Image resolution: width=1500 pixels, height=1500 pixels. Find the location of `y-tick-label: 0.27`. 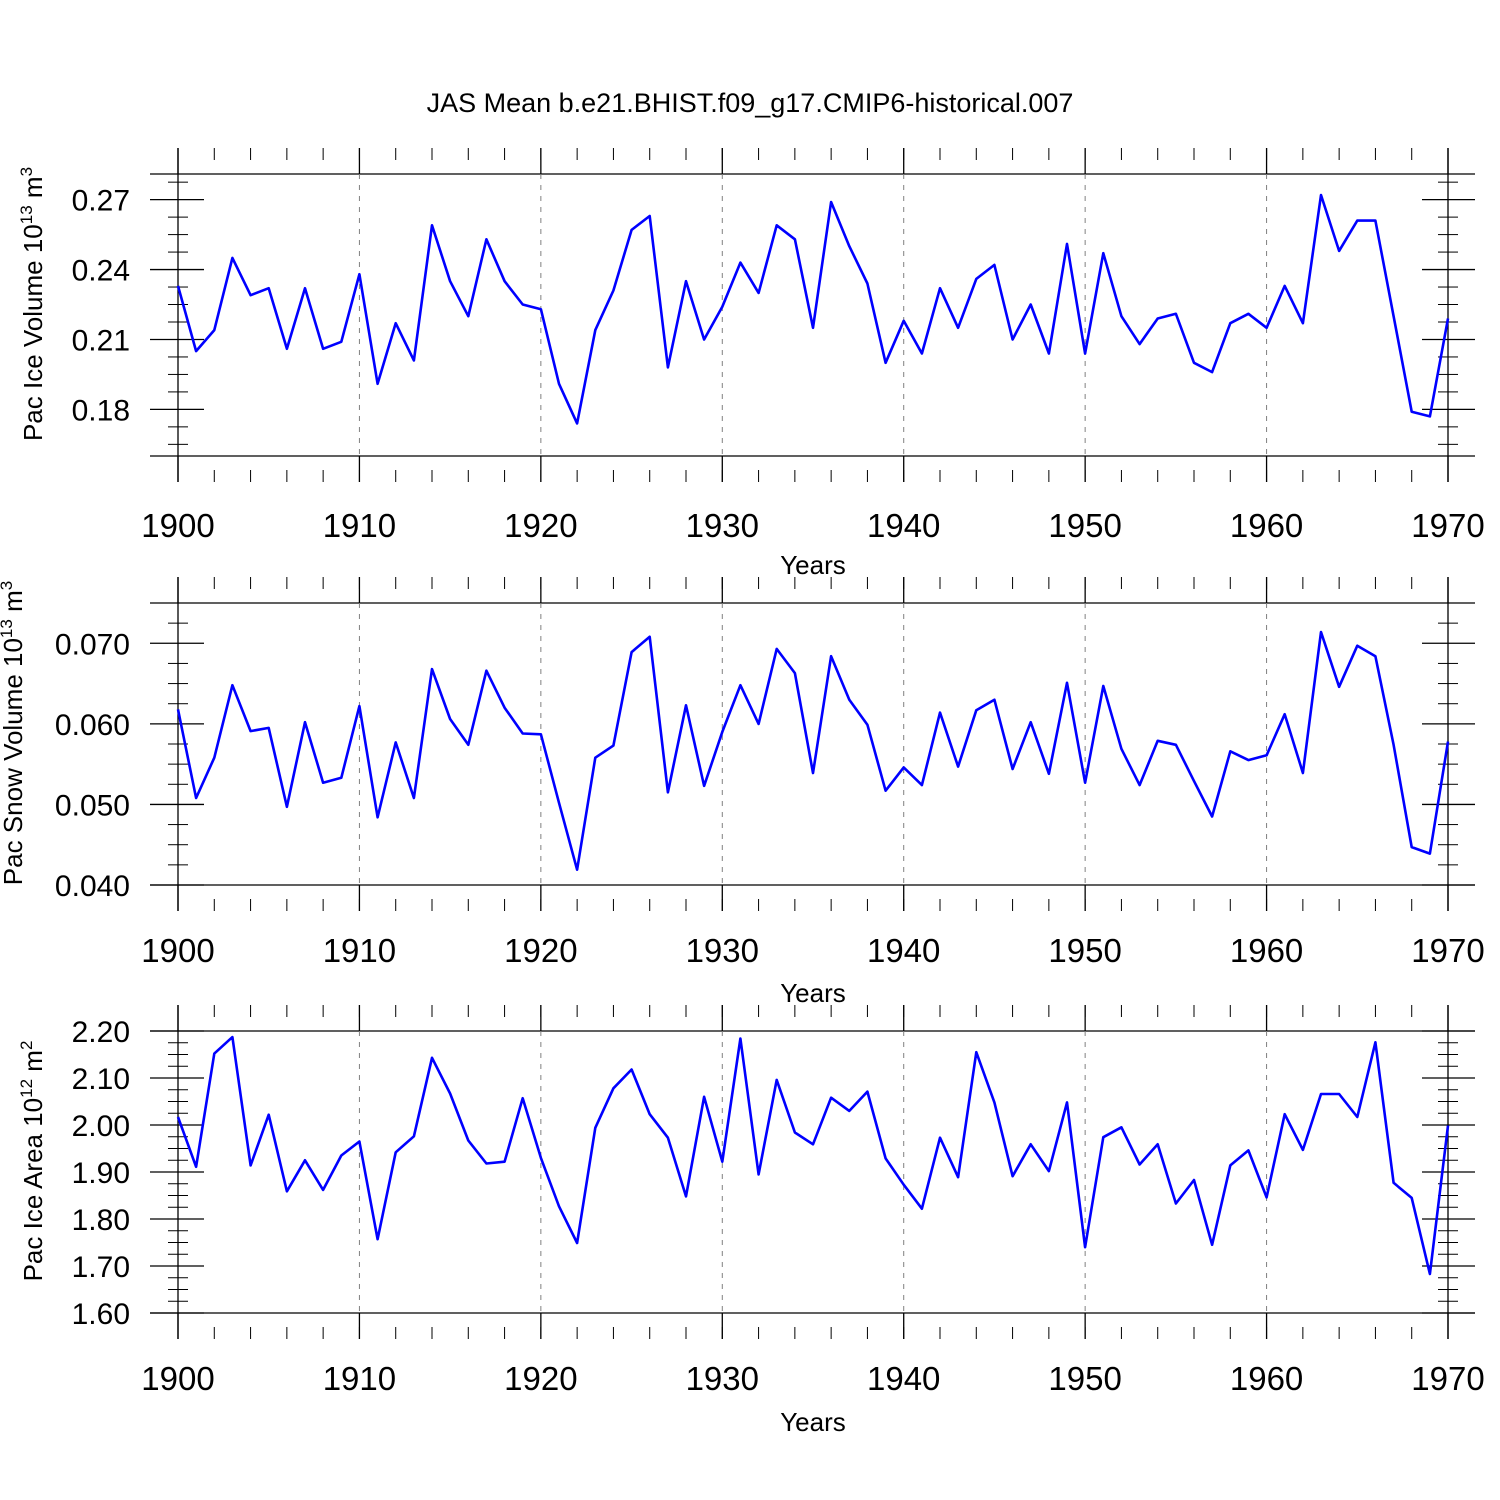

y-tick-label: 0.27 is located at coordinates (101, 201).